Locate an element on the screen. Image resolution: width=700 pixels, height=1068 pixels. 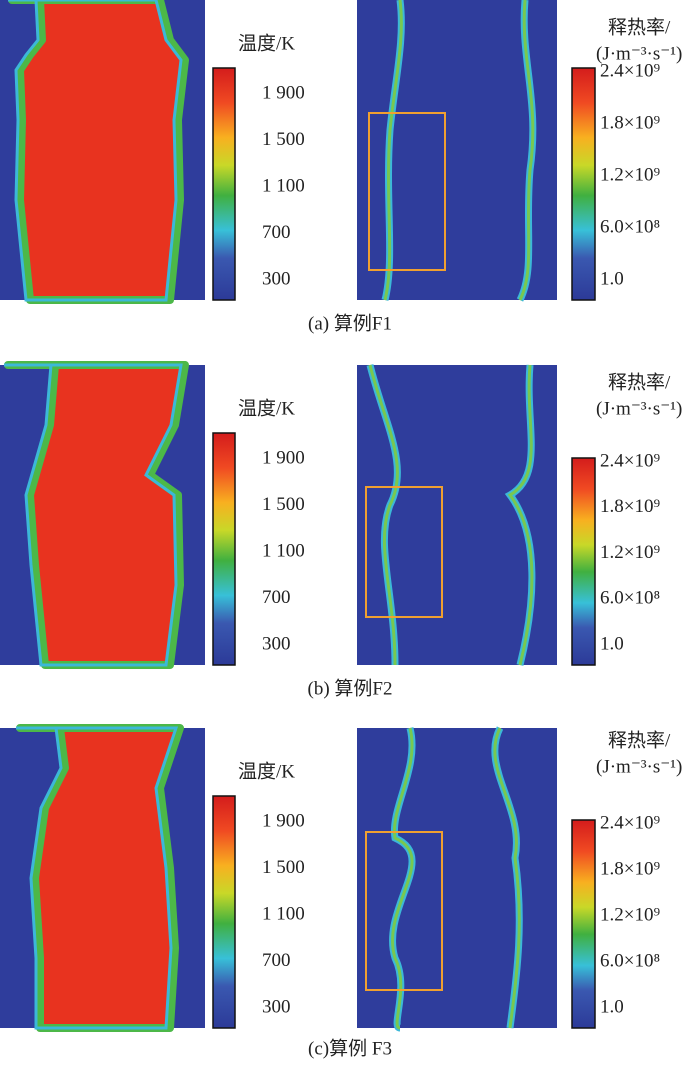
heat-field is located at coordinates (457, 878).